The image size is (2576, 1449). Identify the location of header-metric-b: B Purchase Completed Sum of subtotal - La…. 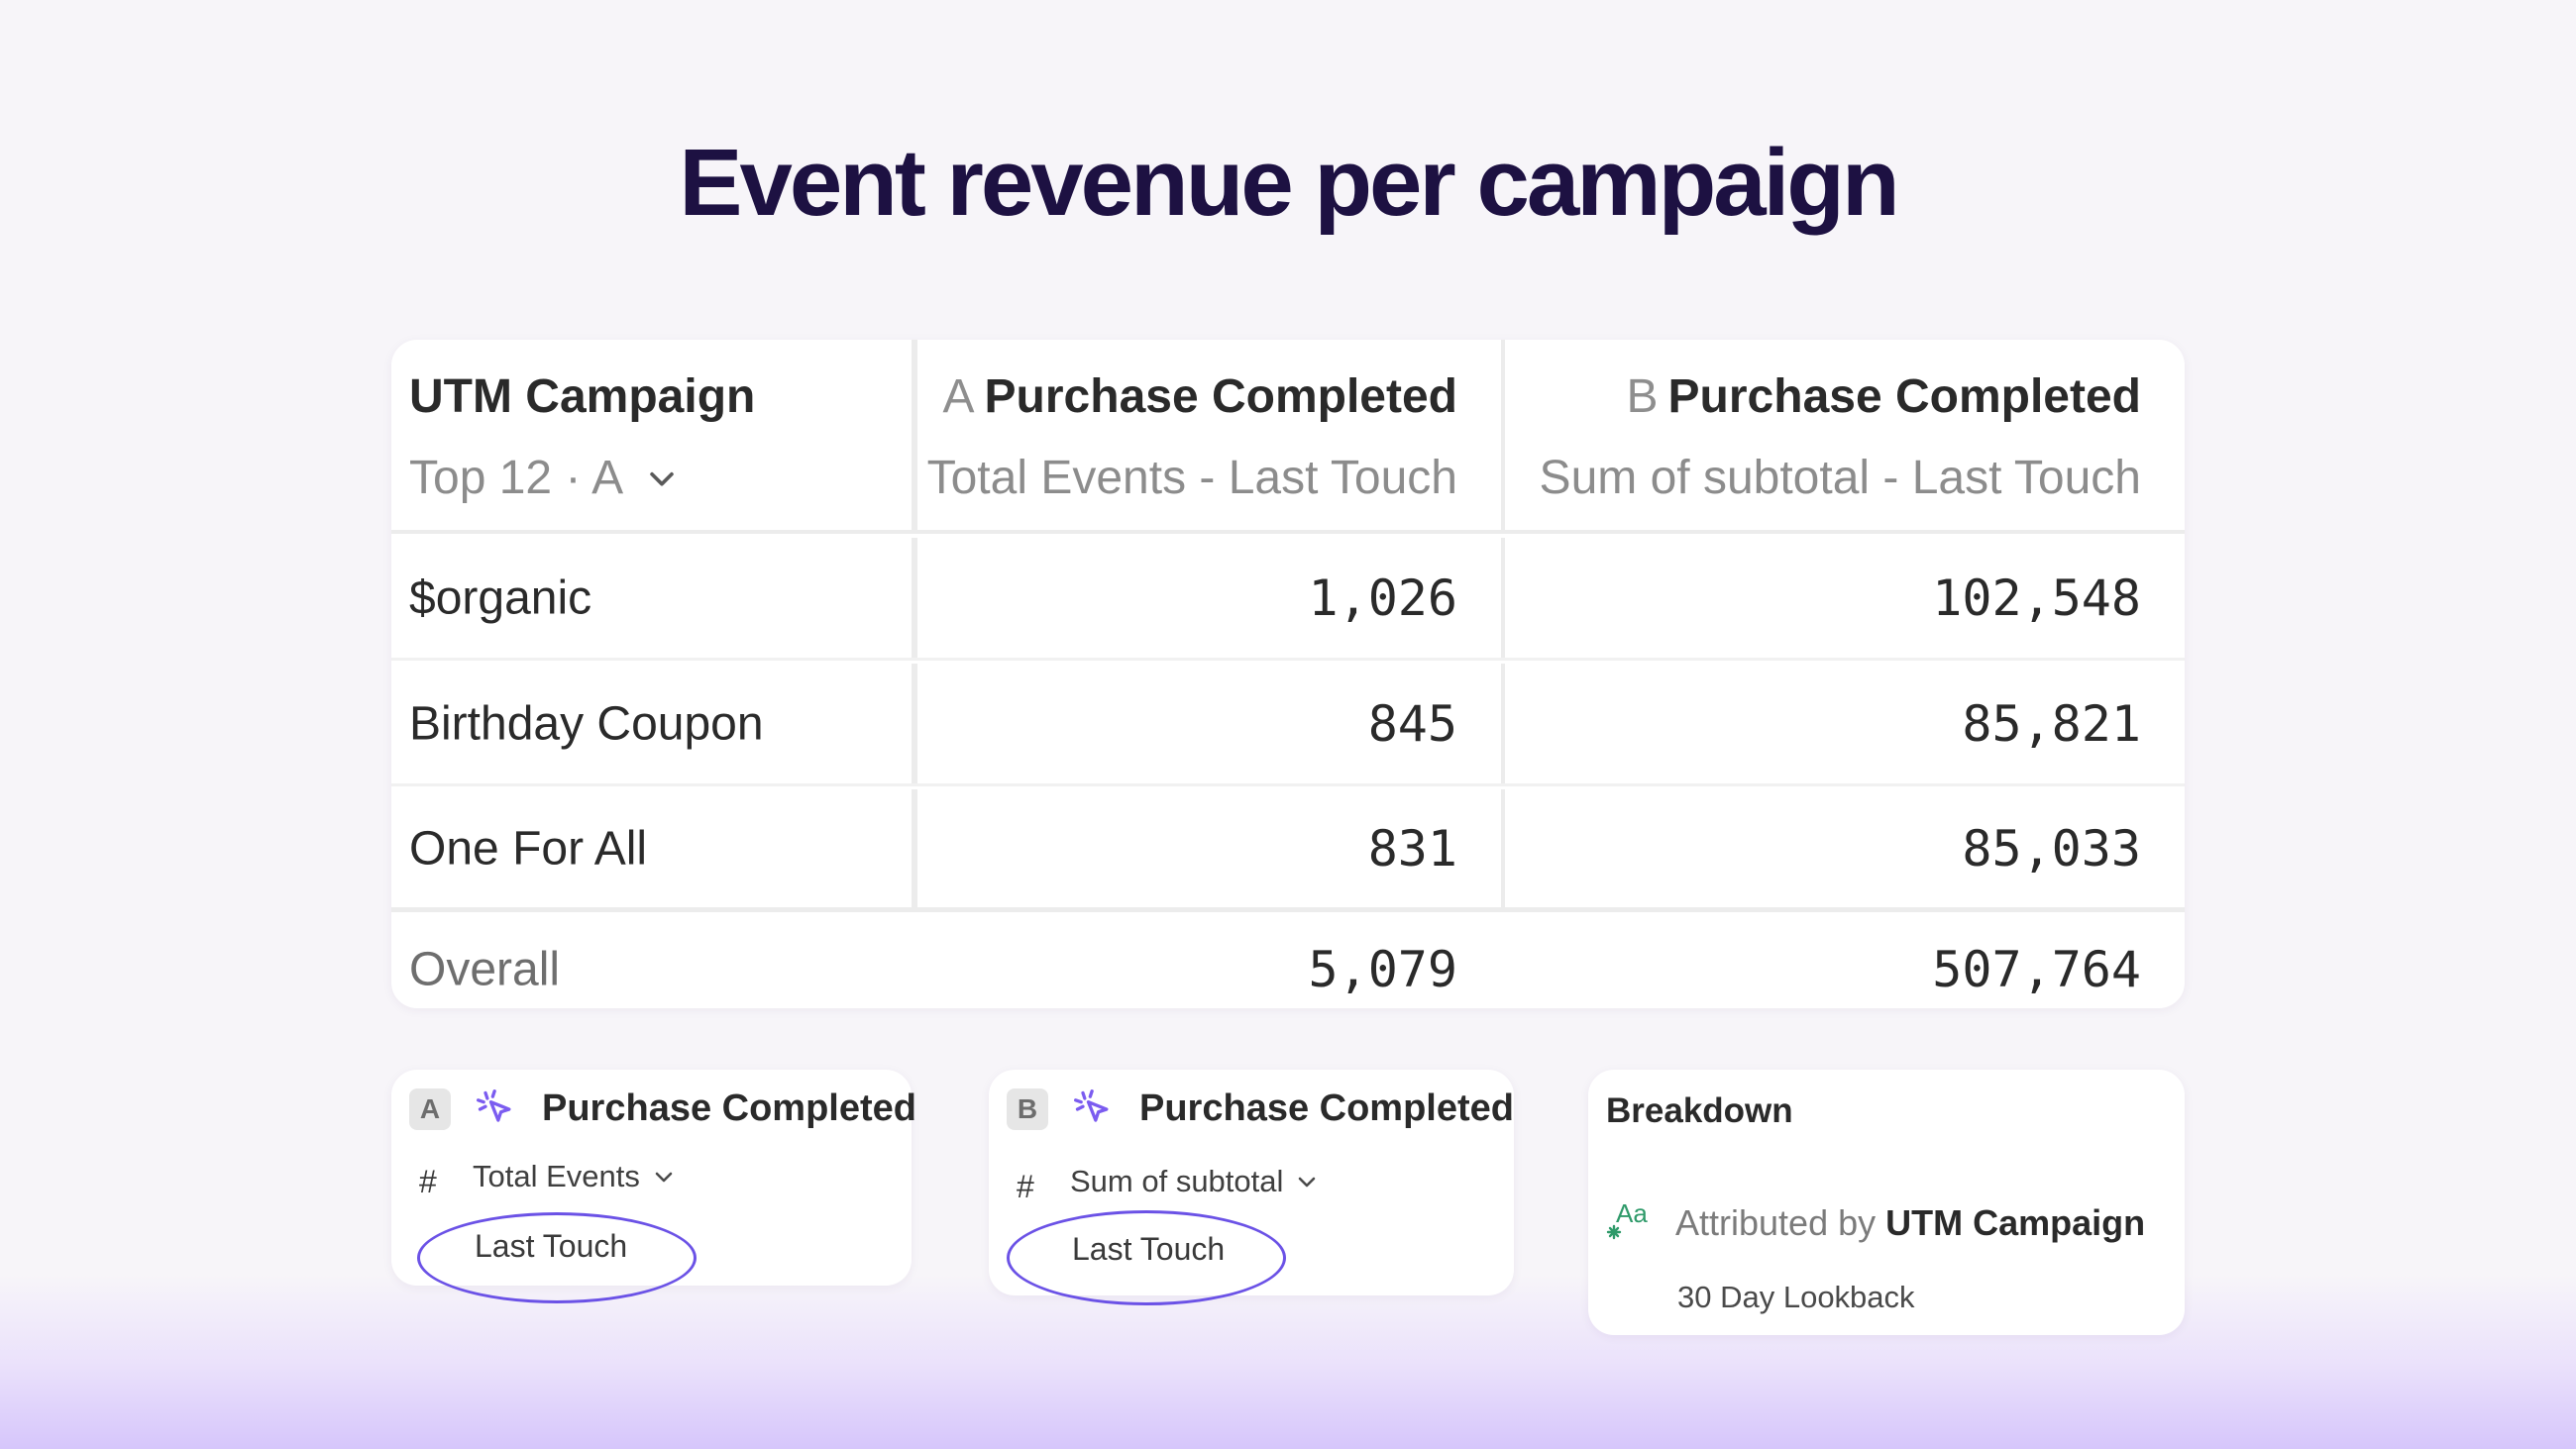
(1843, 435).